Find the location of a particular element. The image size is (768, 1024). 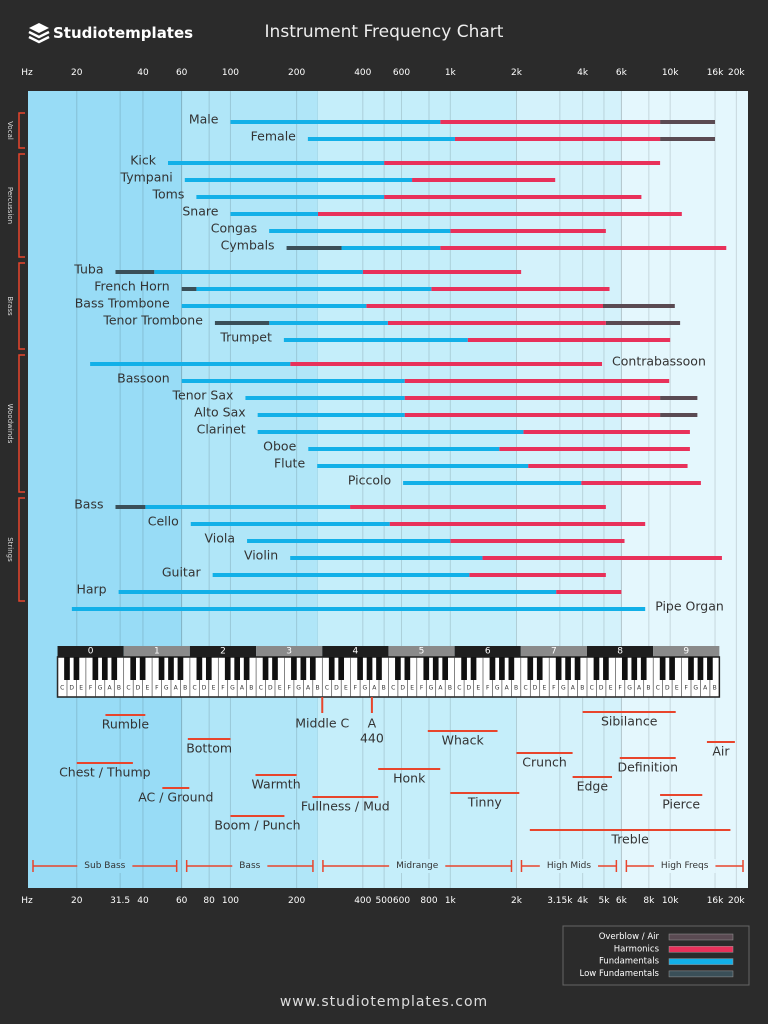

x-tick-label: 100 is located at coordinates (230, 73).